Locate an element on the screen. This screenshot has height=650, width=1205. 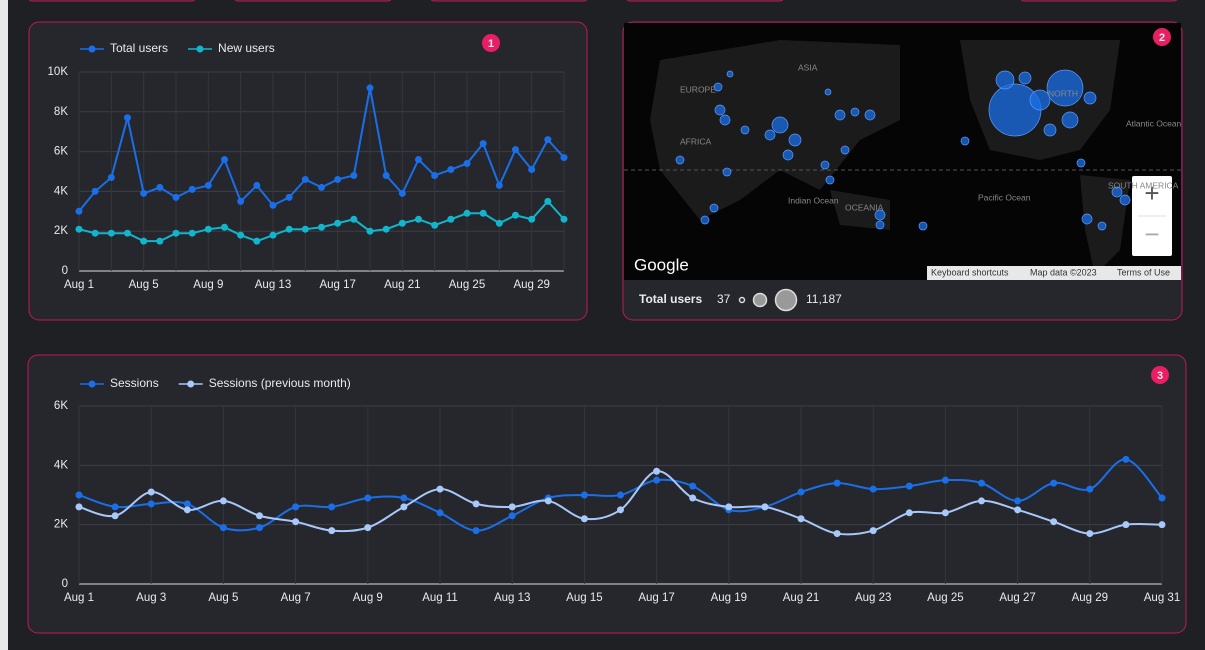
zoom-out: − is located at coordinates (1151, 234).